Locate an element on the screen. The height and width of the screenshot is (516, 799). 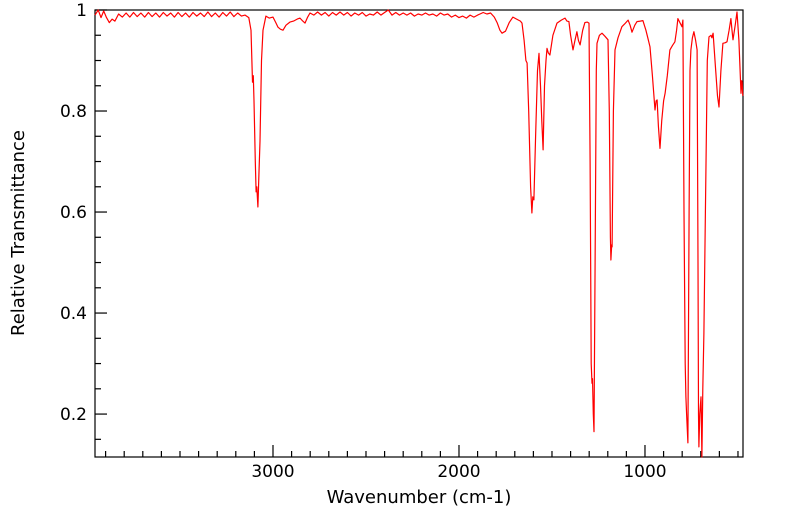
y-tick-label: 0.4 is located at coordinates (73, 314).